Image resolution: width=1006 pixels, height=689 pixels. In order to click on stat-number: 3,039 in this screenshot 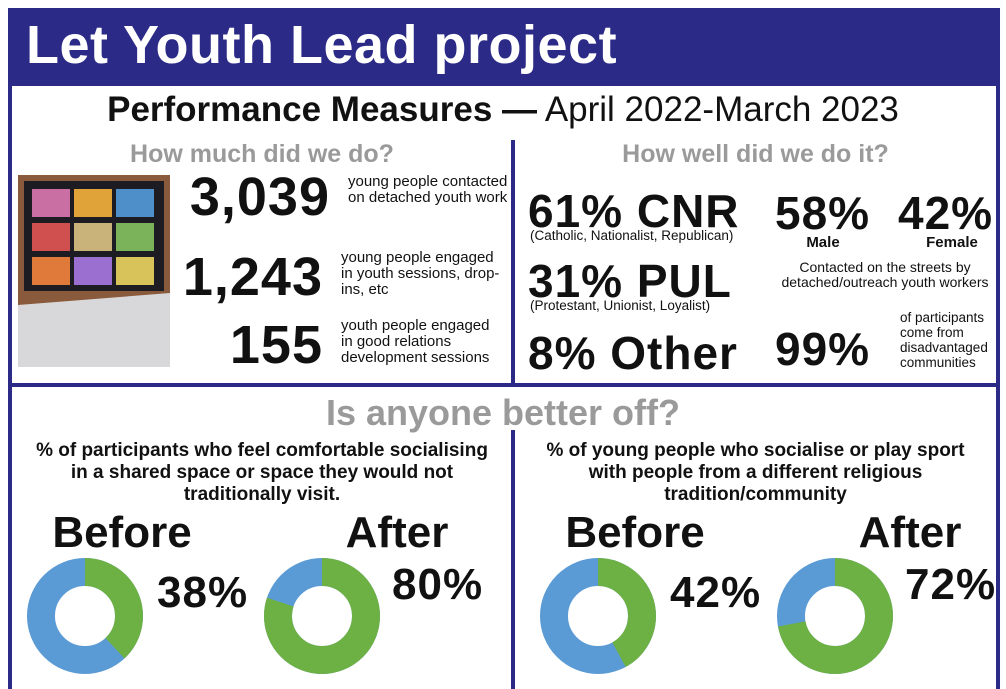, I will do `click(259, 197)`.